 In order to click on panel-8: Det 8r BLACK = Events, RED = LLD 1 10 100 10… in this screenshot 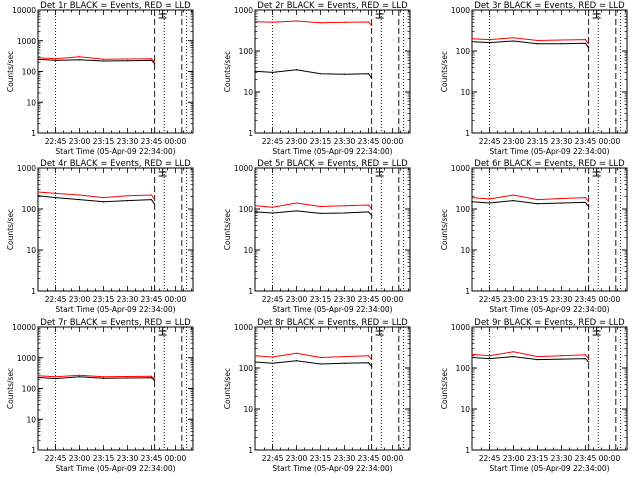, I will do `click(317, 395)`.